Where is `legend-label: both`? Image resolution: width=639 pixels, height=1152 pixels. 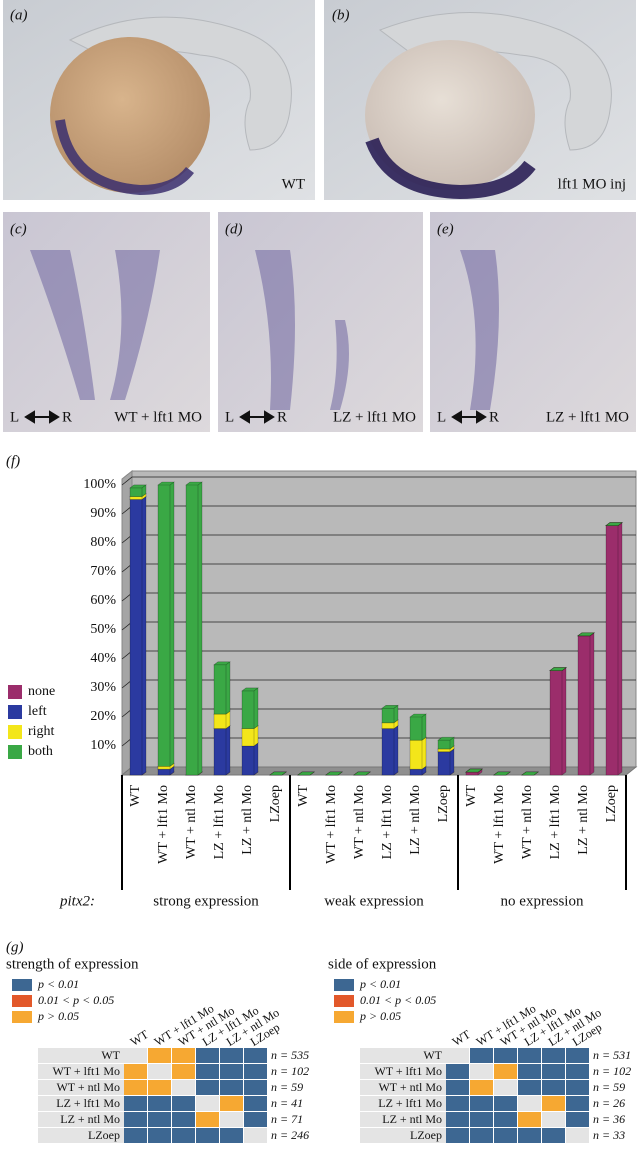 legend-label: both is located at coordinates (40, 751).